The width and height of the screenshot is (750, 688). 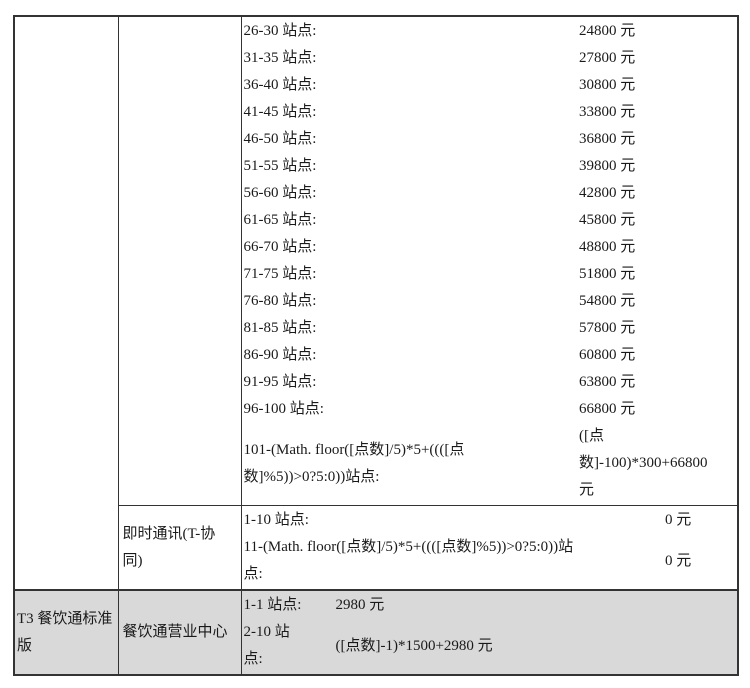 I want to click on price-row-label: 1-10 站点:, so click(x=276, y=520).